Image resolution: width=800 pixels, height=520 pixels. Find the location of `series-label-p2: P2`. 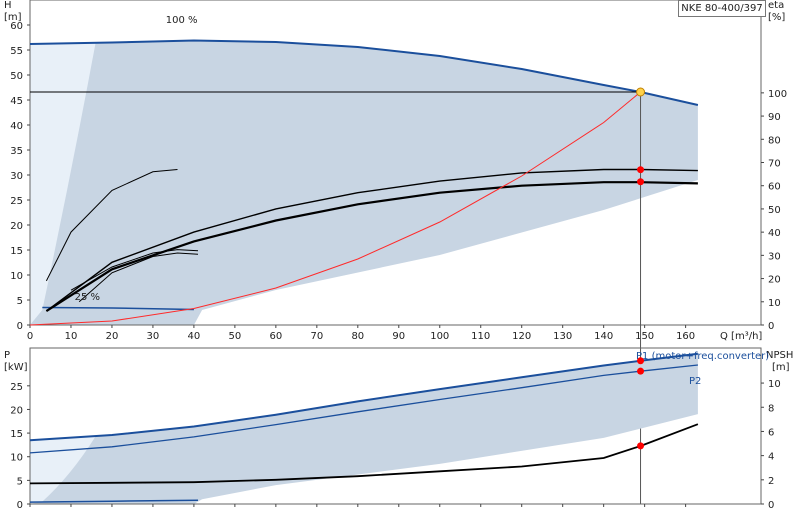

series-label-p2: P2 is located at coordinates (695, 381).